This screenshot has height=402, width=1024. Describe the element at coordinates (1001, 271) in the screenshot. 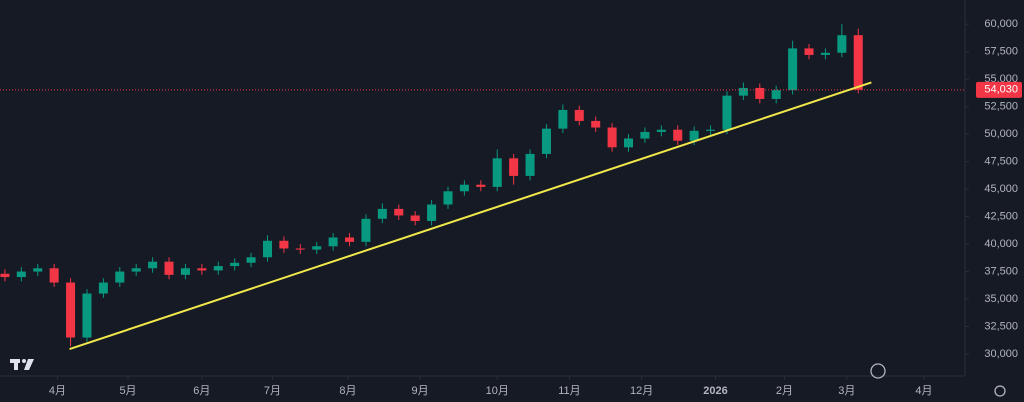

I see `y-tick-label: 37,500` at that location.